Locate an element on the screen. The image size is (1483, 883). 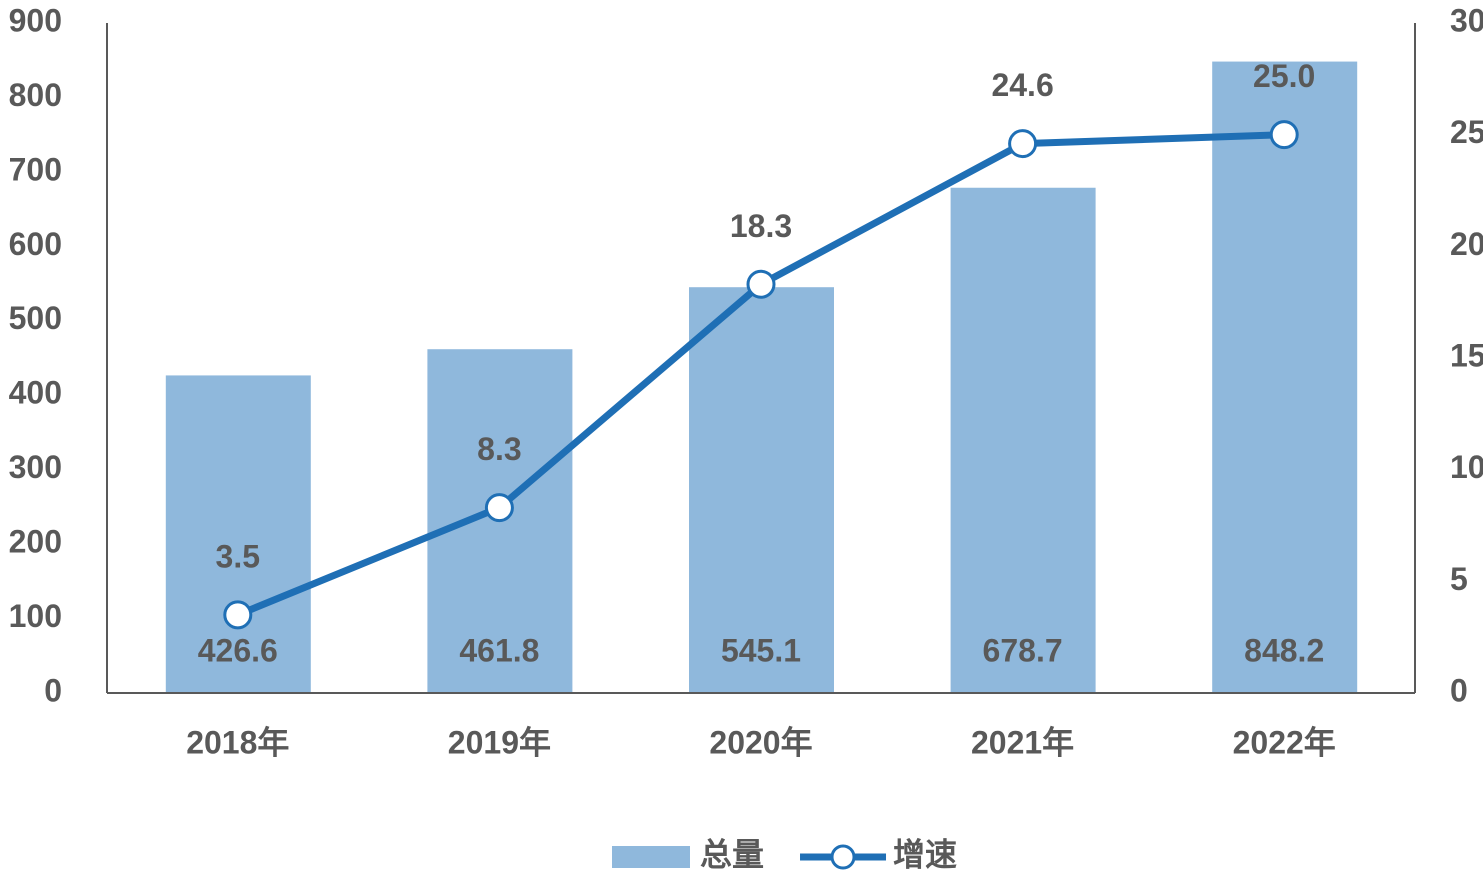
bar-value-label: 678.7 is located at coordinates (1023, 650).